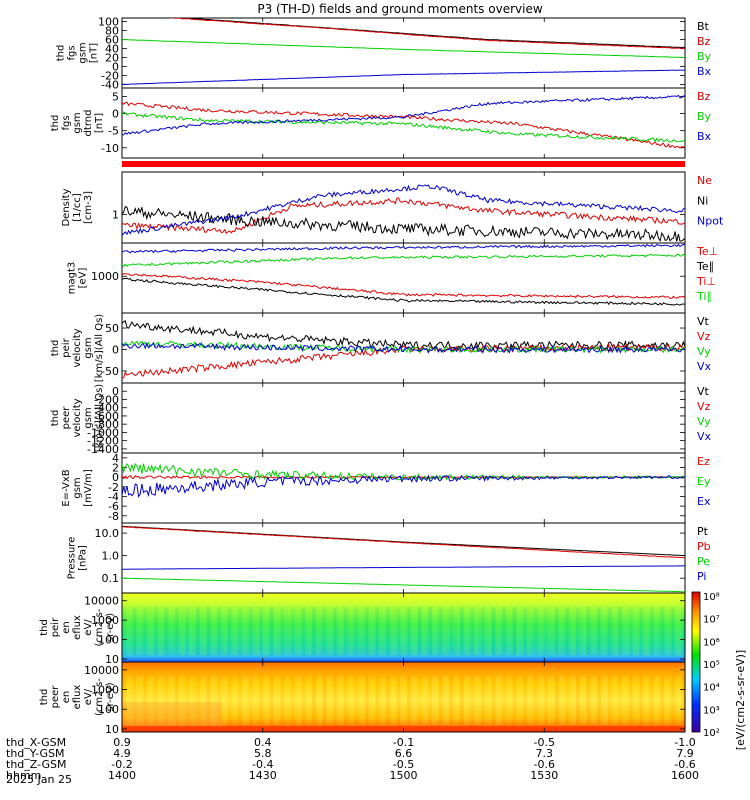  I want to click on time-axis-value: -0.1, so click(403, 742).